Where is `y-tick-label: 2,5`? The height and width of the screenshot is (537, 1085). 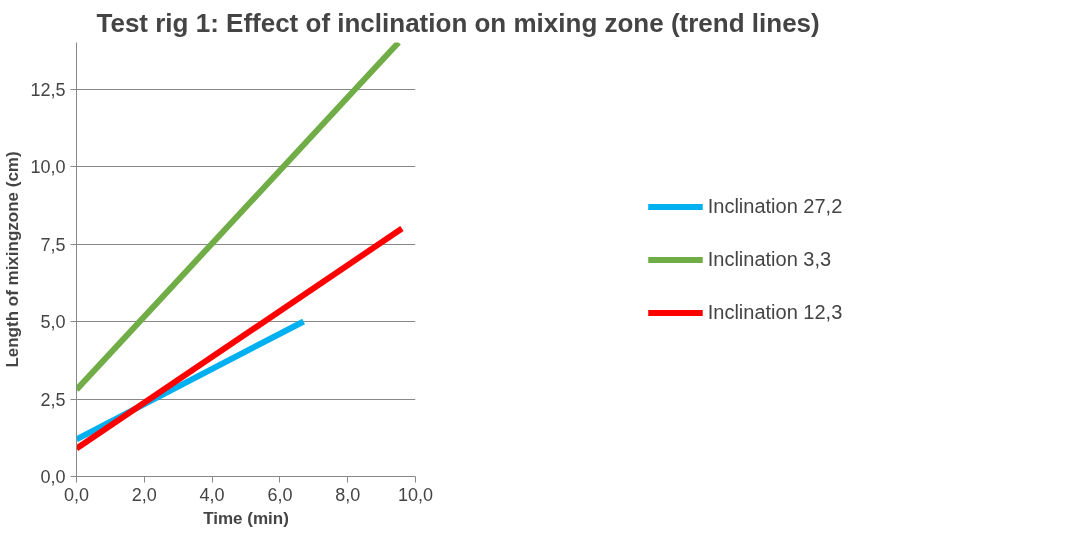
y-tick-label: 2,5 is located at coordinates (53, 399).